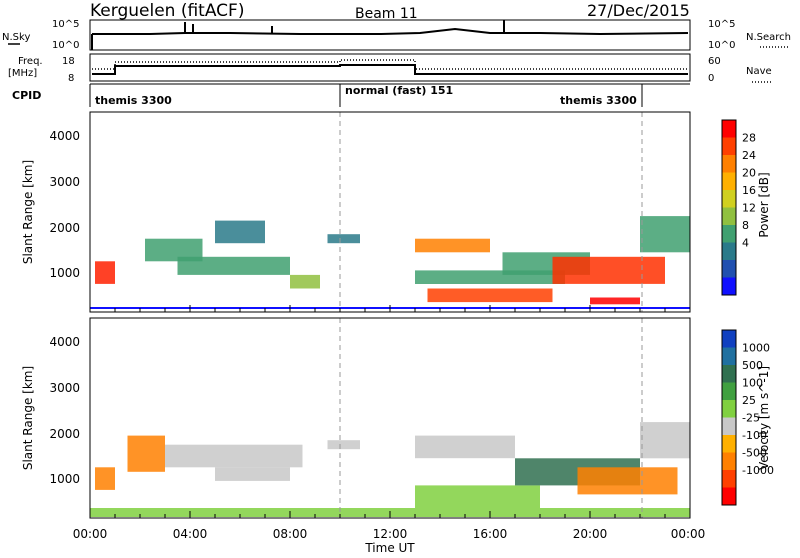 The width and height of the screenshot is (800, 558). Describe the element at coordinates (389, 547) in the screenshot. I see `x-axis-label: Time UT` at that location.